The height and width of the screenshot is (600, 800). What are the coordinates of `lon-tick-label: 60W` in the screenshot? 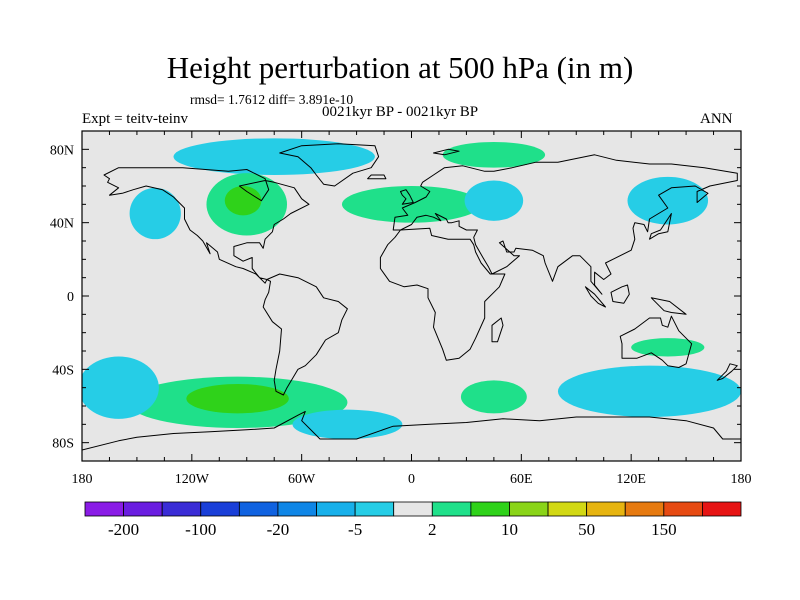 It's located at (302, 479).